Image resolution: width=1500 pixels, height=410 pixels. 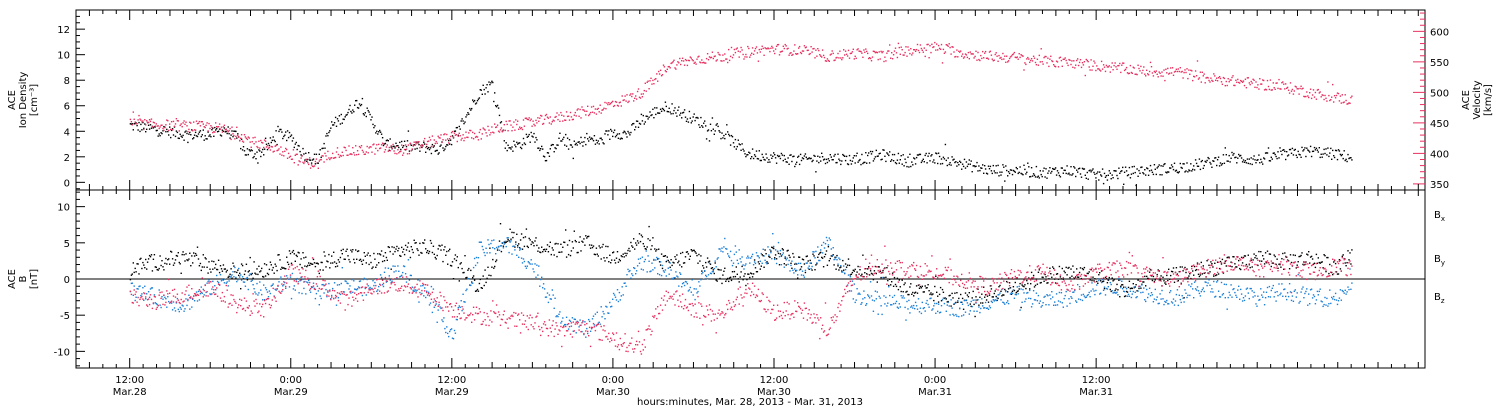 I want to click on axis-title-line: Ion Density, so click(x=23, y=100).